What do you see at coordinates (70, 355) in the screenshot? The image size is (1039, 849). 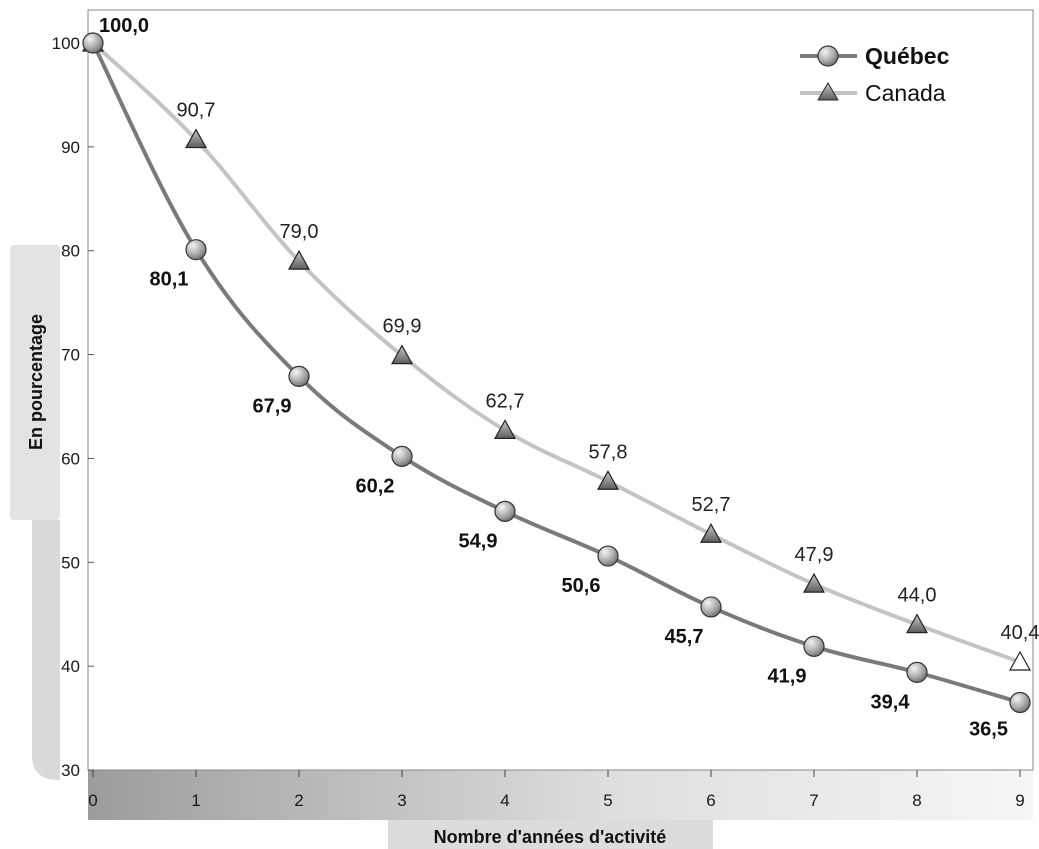 I see `y-tick-label-70: 70` at bounding box center [70, 355].